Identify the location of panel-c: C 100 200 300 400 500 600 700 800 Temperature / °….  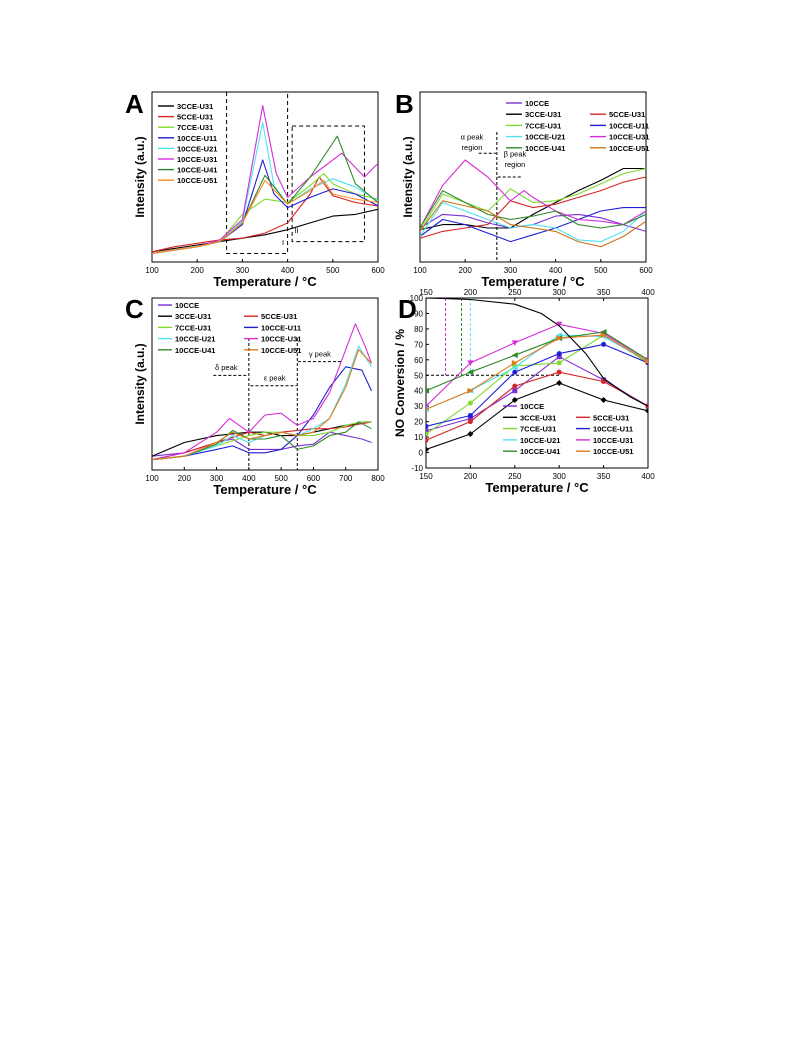
(255, 395).